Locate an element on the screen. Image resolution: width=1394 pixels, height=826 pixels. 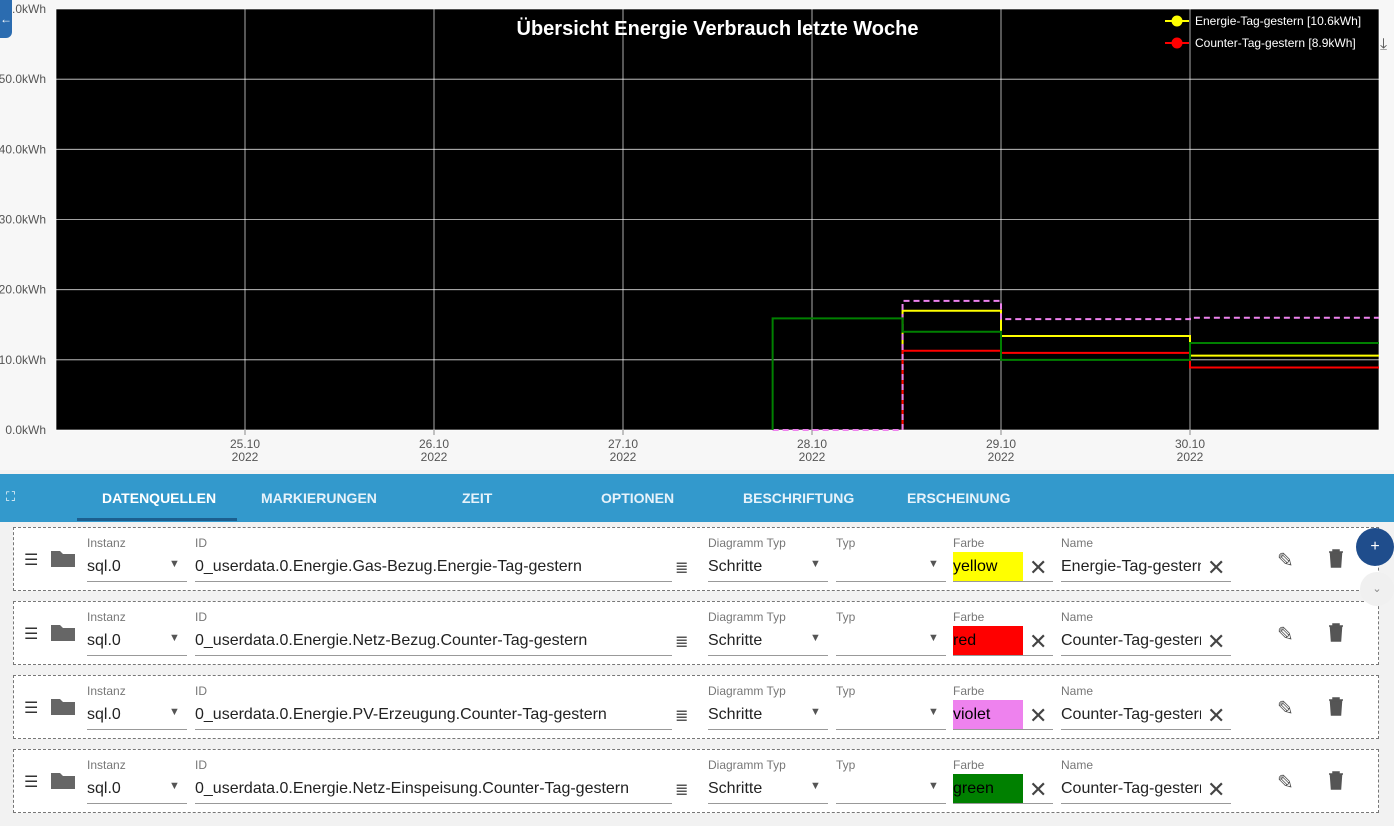
color-input: yellow is located at coordinates (988, 567).